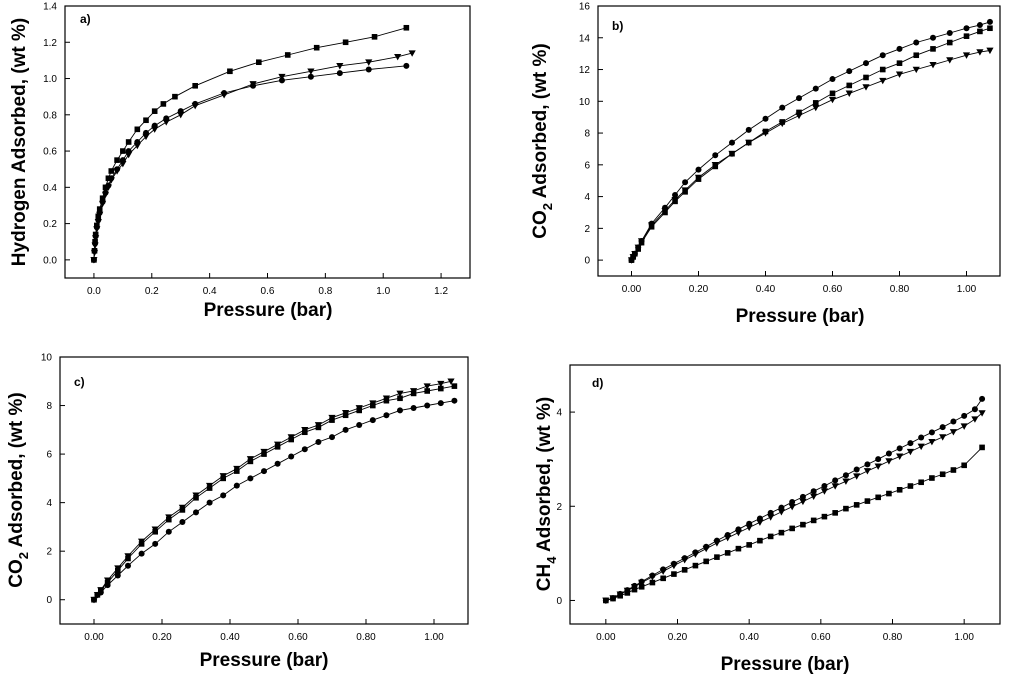 The width and height of the screenshot is (1024, 678). What do you see at coordinates (94, 291) in the screenshot?
I see `x-tick-label: 0.0` at bounding box center [94, 291].